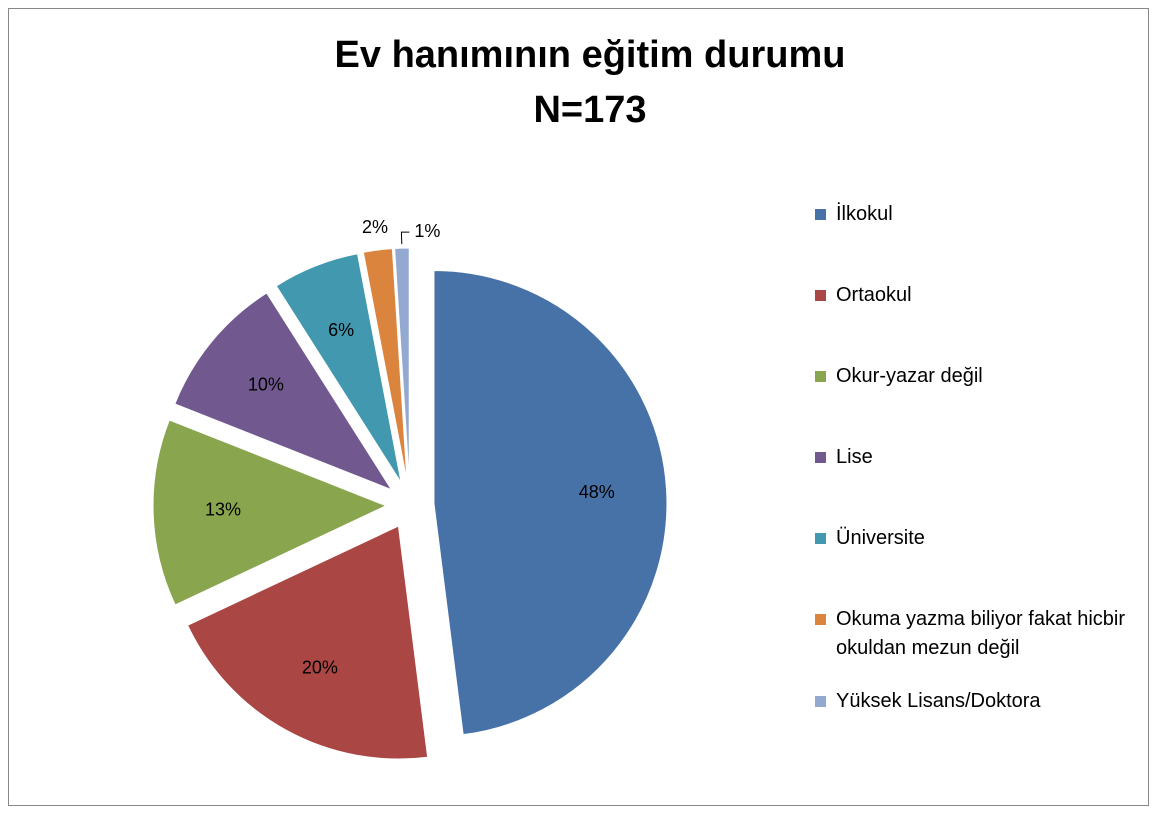  Describe the element at coordinates (341, 330) in the screenshot. I see `data-label: 6%` at that location.